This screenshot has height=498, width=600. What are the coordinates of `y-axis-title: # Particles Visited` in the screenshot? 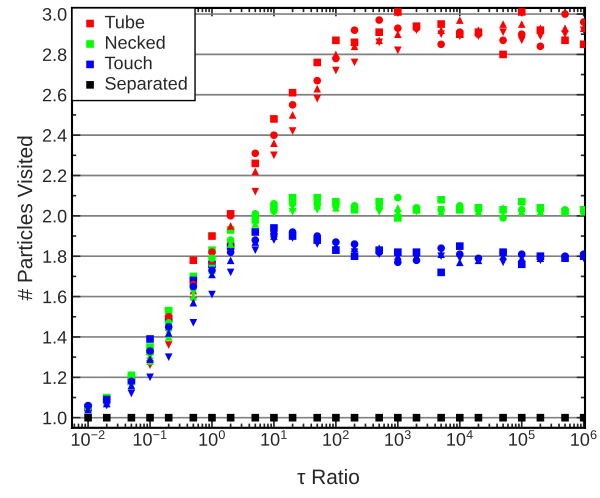 It's located at (24, 218).